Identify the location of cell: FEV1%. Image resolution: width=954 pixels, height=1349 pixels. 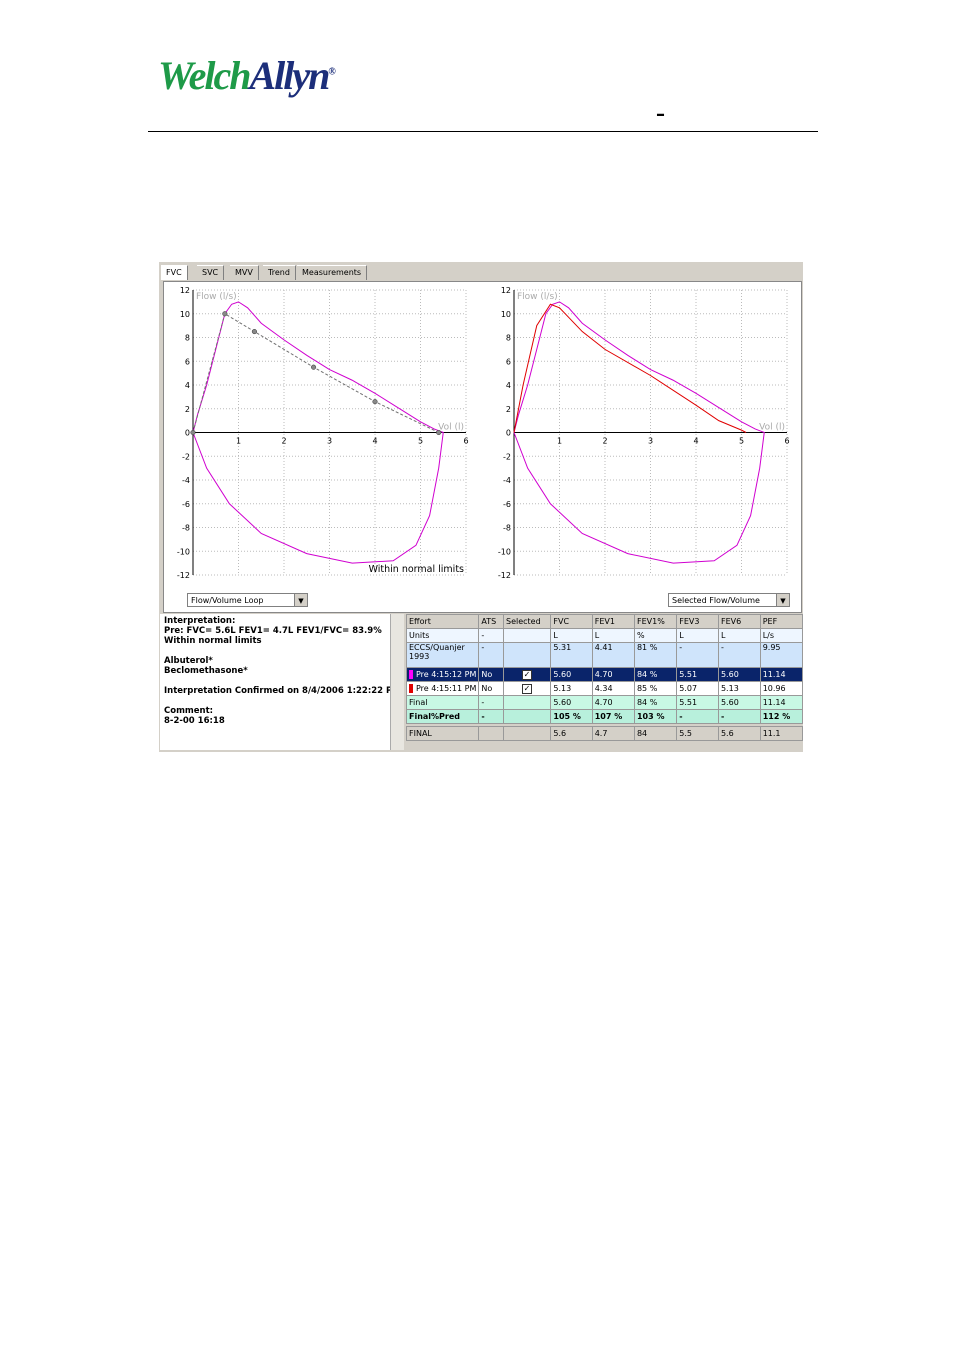
(655, 621).